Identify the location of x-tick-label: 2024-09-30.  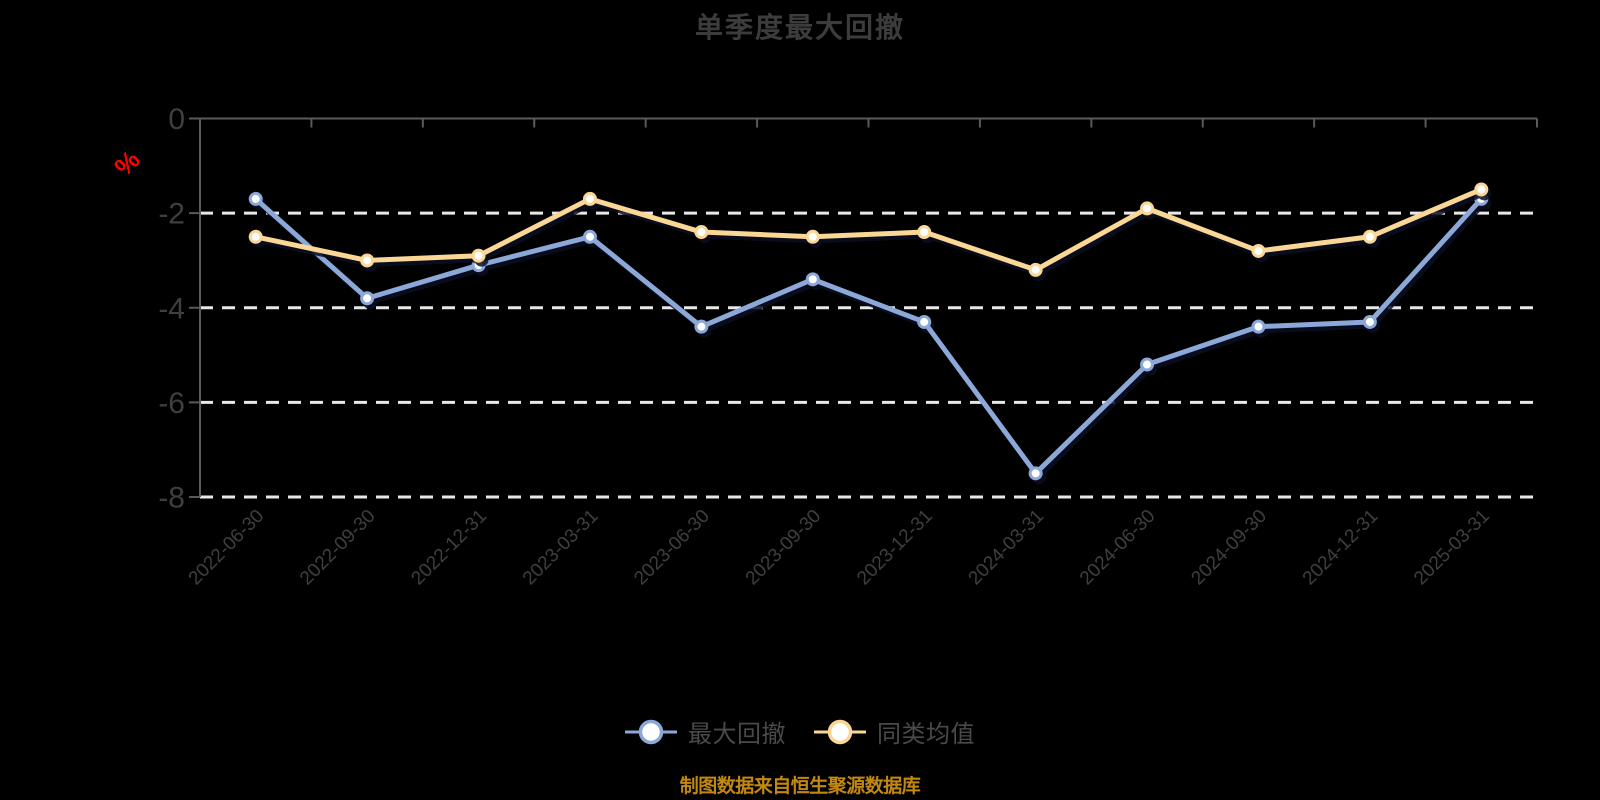
(1229, 548).